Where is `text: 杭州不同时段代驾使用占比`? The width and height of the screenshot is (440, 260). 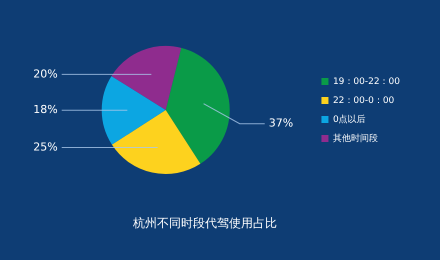
text: 杭州不同时段代驾使用占比 is located at coordinates (204, 223).